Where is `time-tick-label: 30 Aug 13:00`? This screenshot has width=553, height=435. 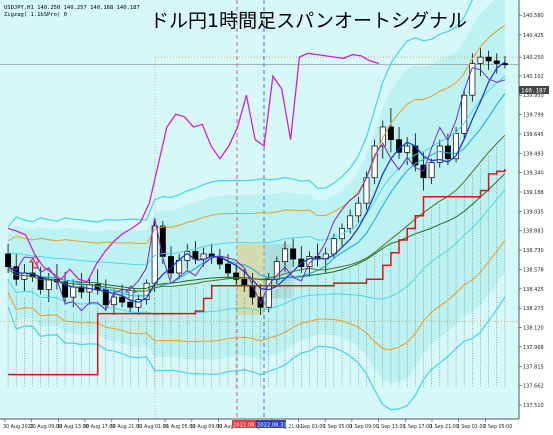
time-tick-label: 30 Aug 13:00 is located at coordinates (72, 427).